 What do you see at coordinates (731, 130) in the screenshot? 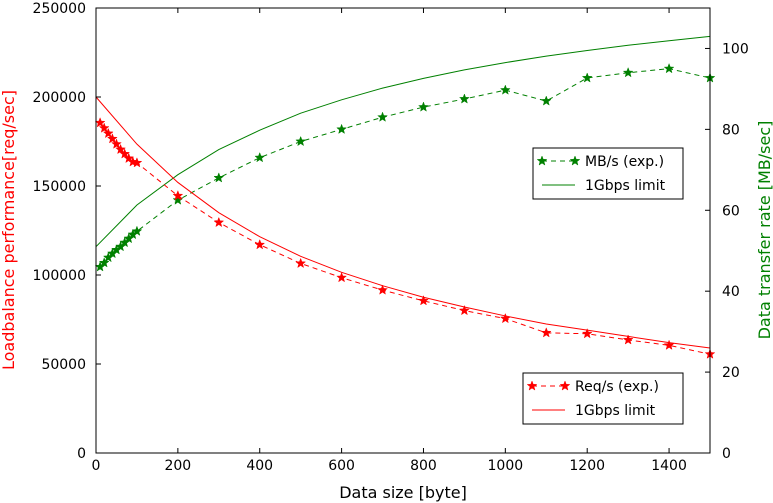
I see `y-right-tick-label: 80` at bounding box center [731, 130].